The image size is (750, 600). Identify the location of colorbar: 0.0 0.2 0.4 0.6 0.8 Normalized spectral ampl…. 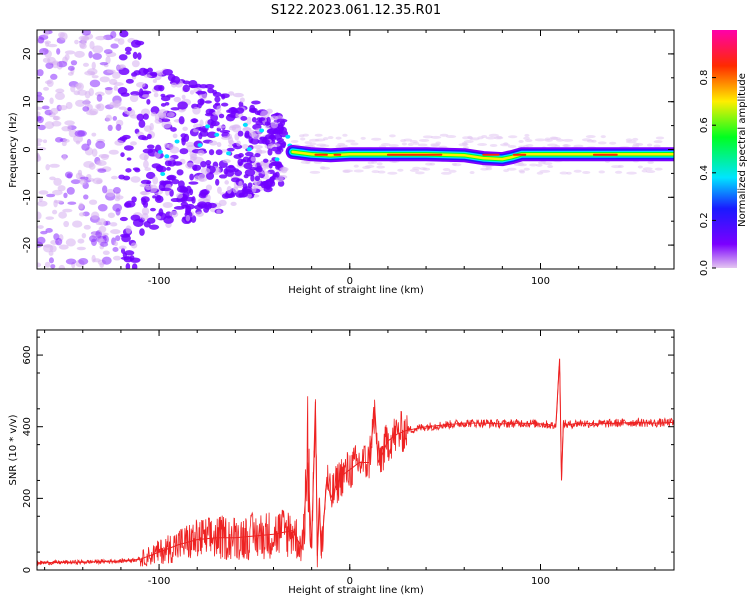
(723, 153).